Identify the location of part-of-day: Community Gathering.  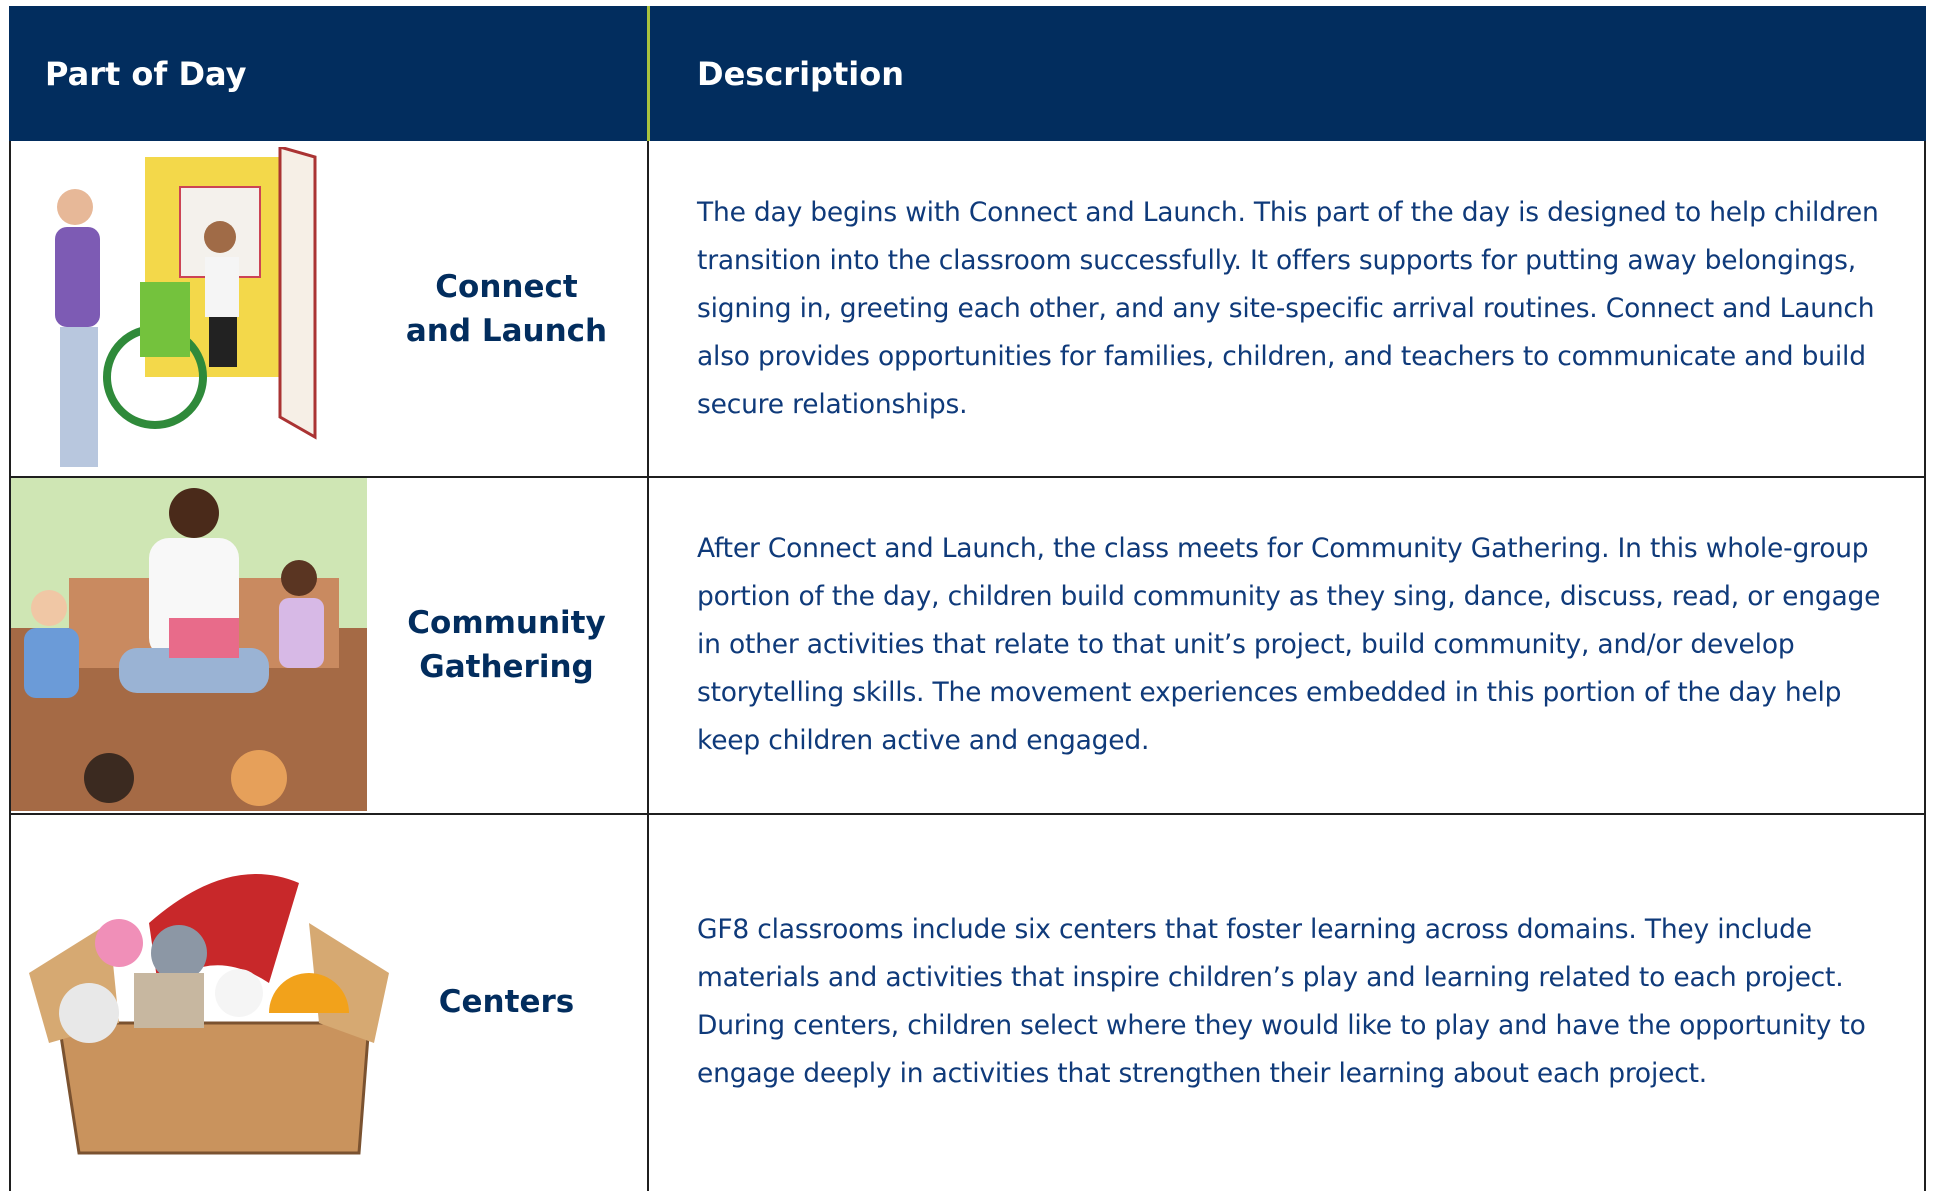
(506, 644).